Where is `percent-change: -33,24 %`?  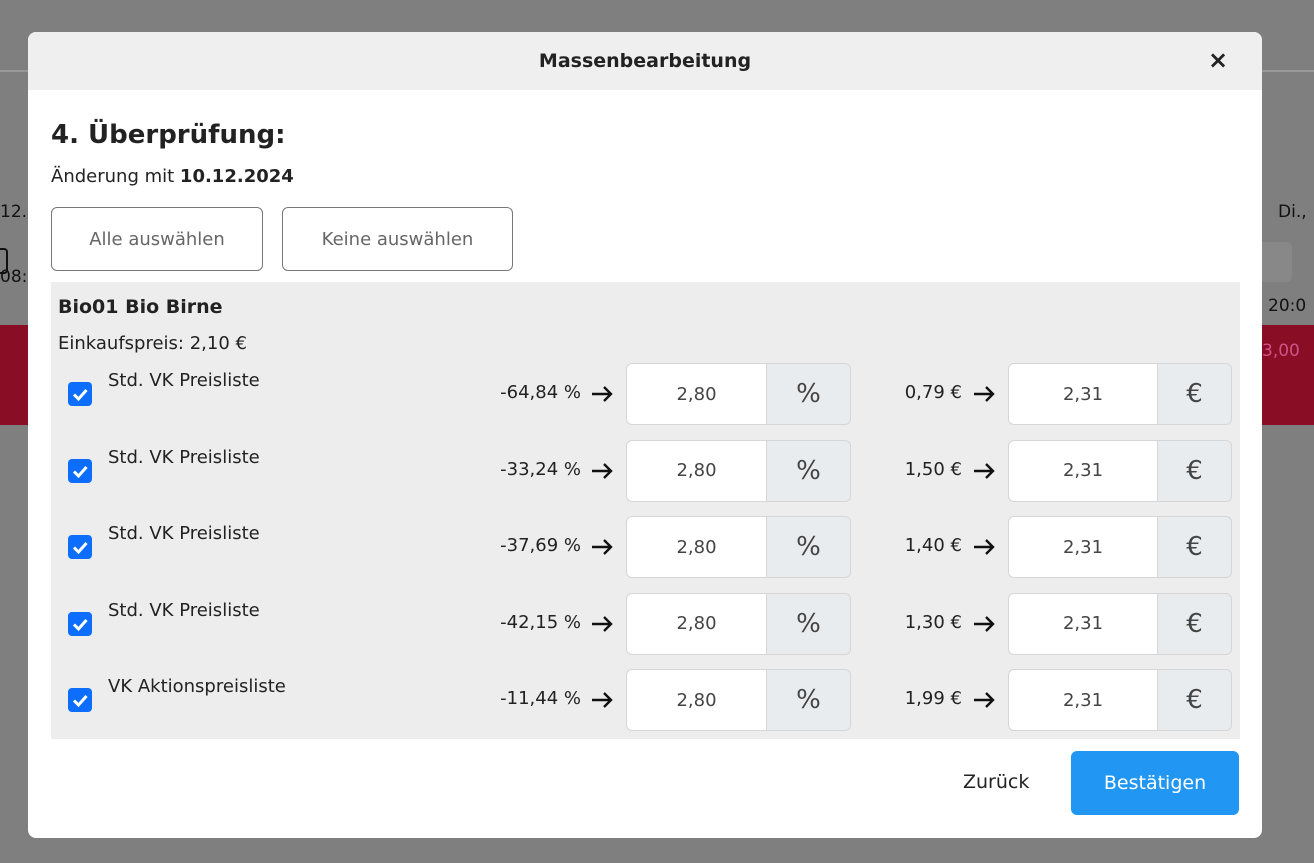 percent-change: -33,24 % is located at coordinates (540, 469).